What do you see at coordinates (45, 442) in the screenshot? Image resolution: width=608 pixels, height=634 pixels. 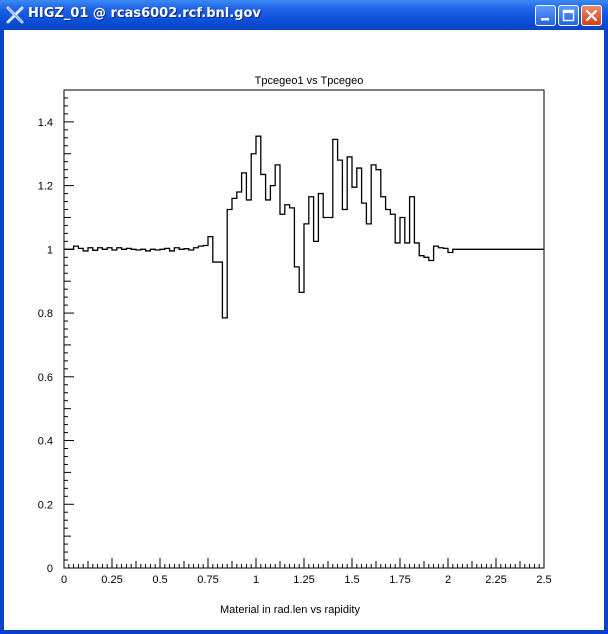 I see `y-tick-label: 0.4` at bounding box center [45, 442].